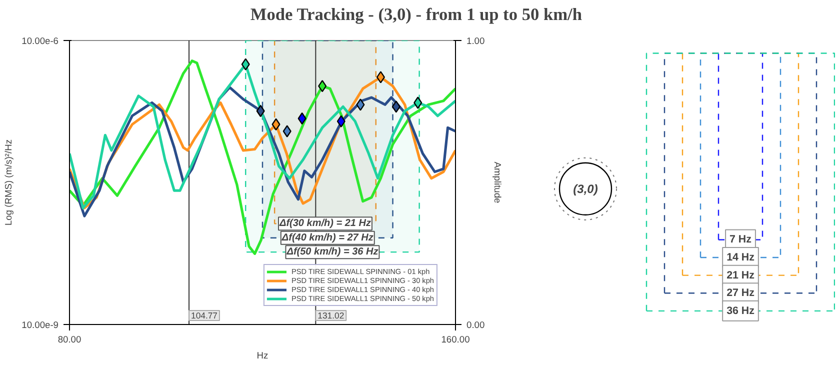  I want to click on text: 14 Hz, so click(740, 258).